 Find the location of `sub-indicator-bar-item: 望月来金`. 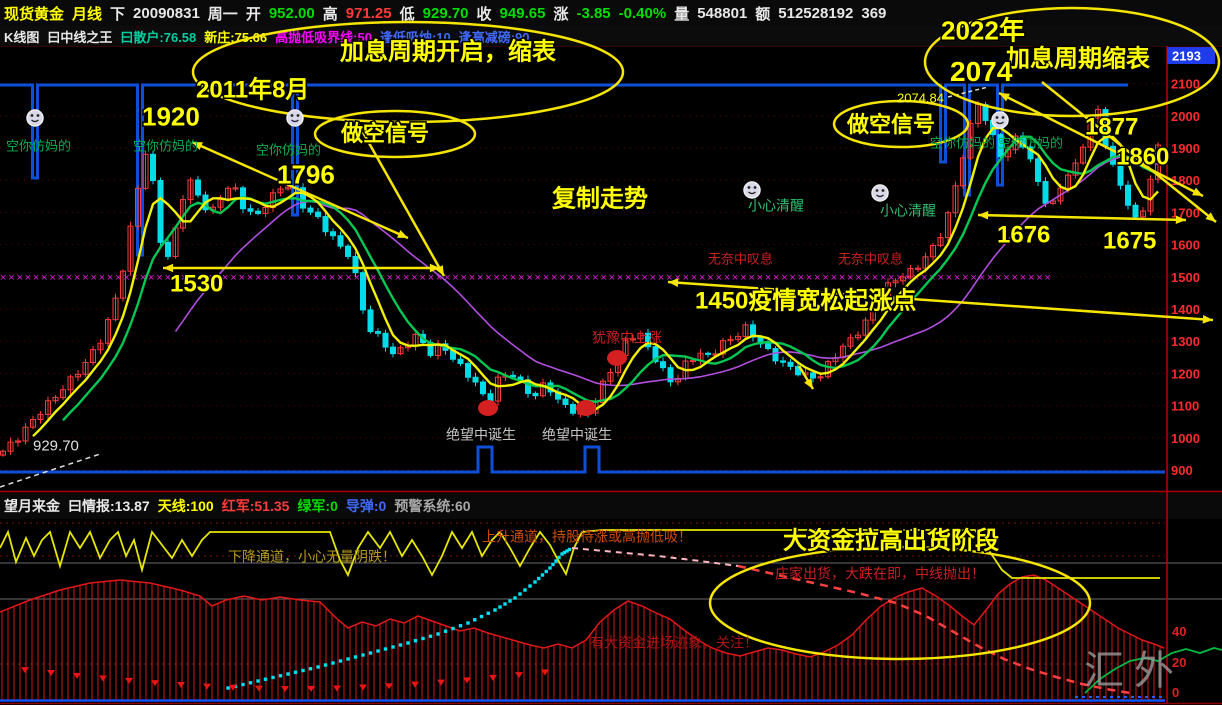

sub-indicator-bar-item: 望月来金 is located at coordinates (32, 506).